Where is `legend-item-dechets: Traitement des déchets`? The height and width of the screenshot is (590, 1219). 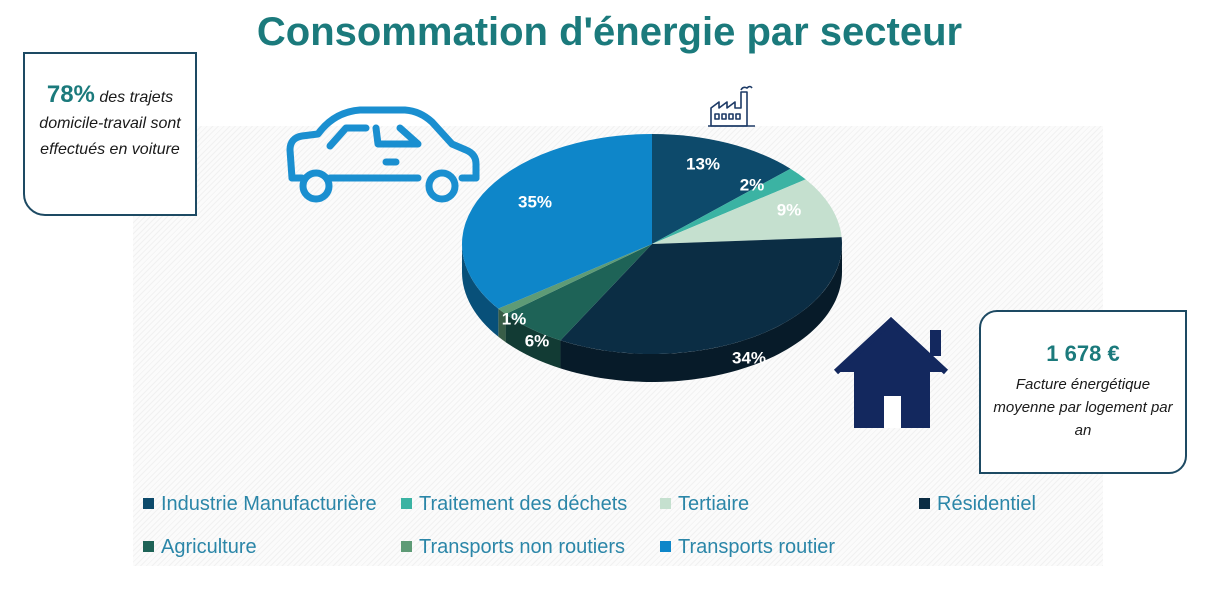 legend-item-dechets: Traitement des déchets is located at coordinates (514, 504).